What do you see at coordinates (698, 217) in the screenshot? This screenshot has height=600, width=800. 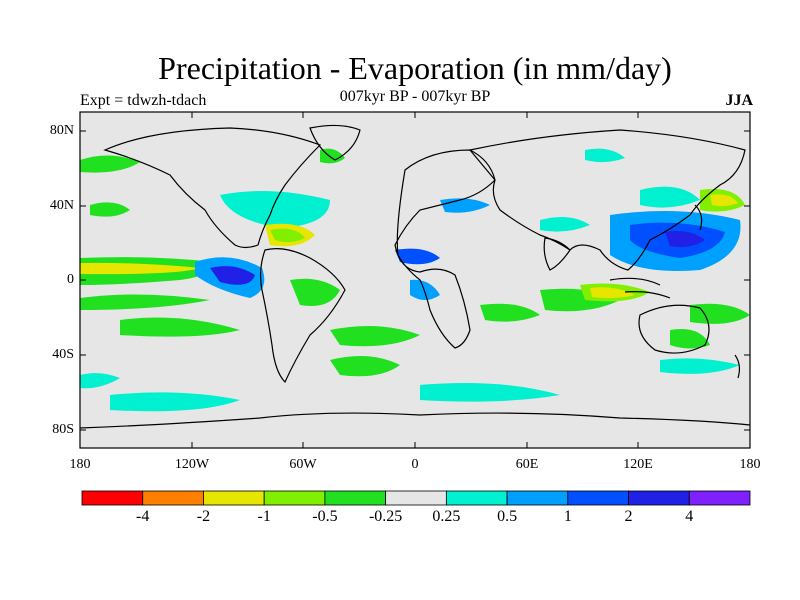 I see `coast-japan` at bounding box center [698, 217].